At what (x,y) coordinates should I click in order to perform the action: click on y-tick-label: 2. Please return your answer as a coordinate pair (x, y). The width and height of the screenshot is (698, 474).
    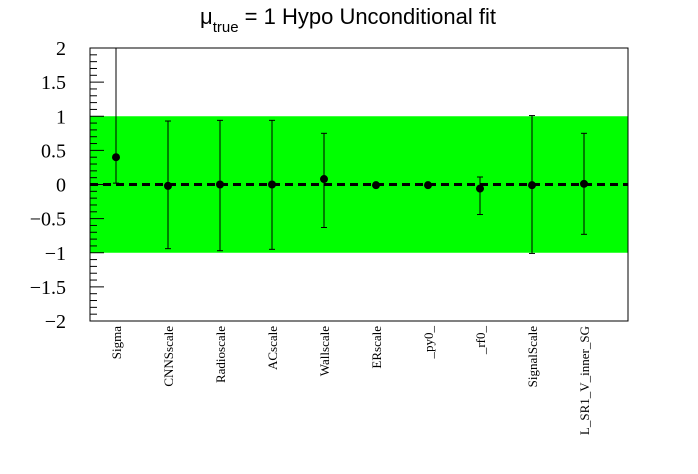
    Looking at the image, I should click on (61, 49).